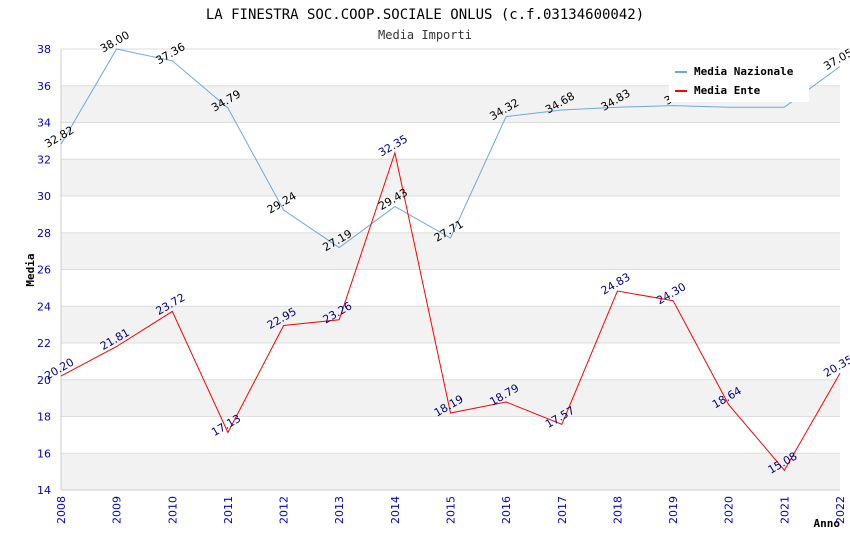  What do you see at coordinates (744, 71) in the screenshot?
I see `legend-label-media-nazionale: Media Nazionale` at bounding box center [744, 71].